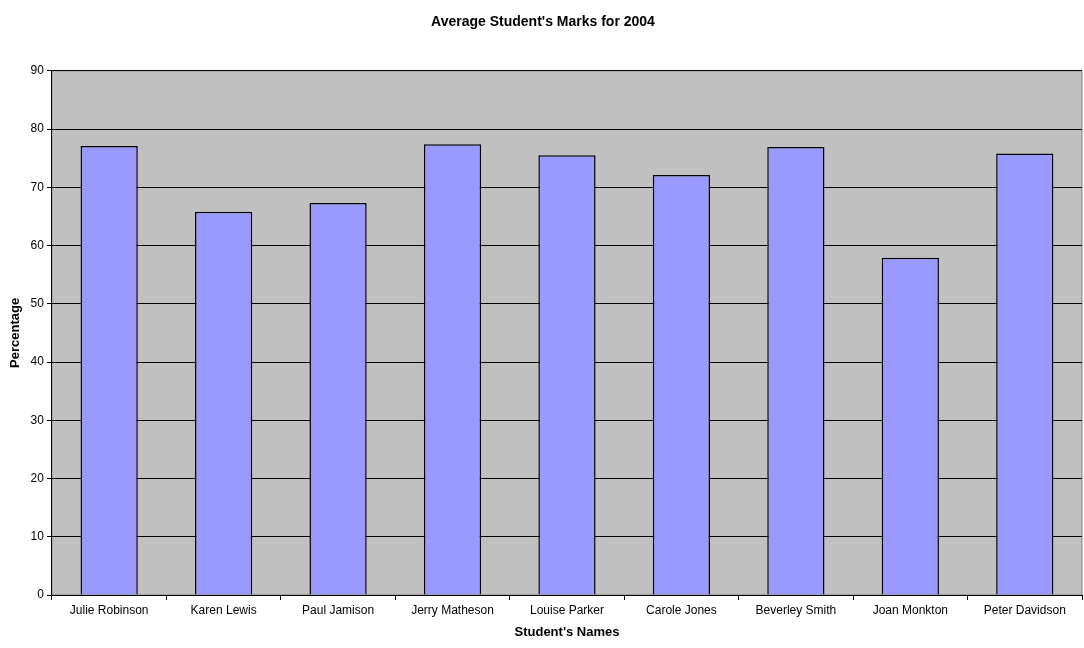 Image resolution: width=1084 pixels, height=648 pixels. I want to click on x-tick-label: Beverley Smith, so click(796, 609).